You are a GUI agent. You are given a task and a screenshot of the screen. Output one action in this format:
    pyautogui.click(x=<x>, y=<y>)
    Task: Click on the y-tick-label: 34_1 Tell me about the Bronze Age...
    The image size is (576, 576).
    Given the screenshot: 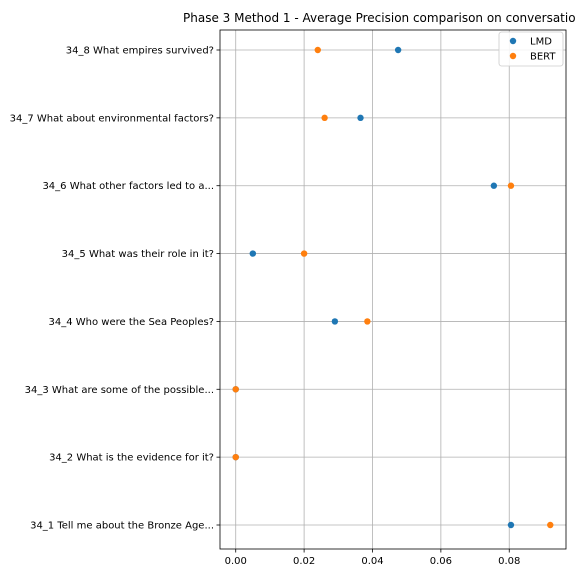 What is the action you would take?
    pyautogui.click(x=122, y=526)
    